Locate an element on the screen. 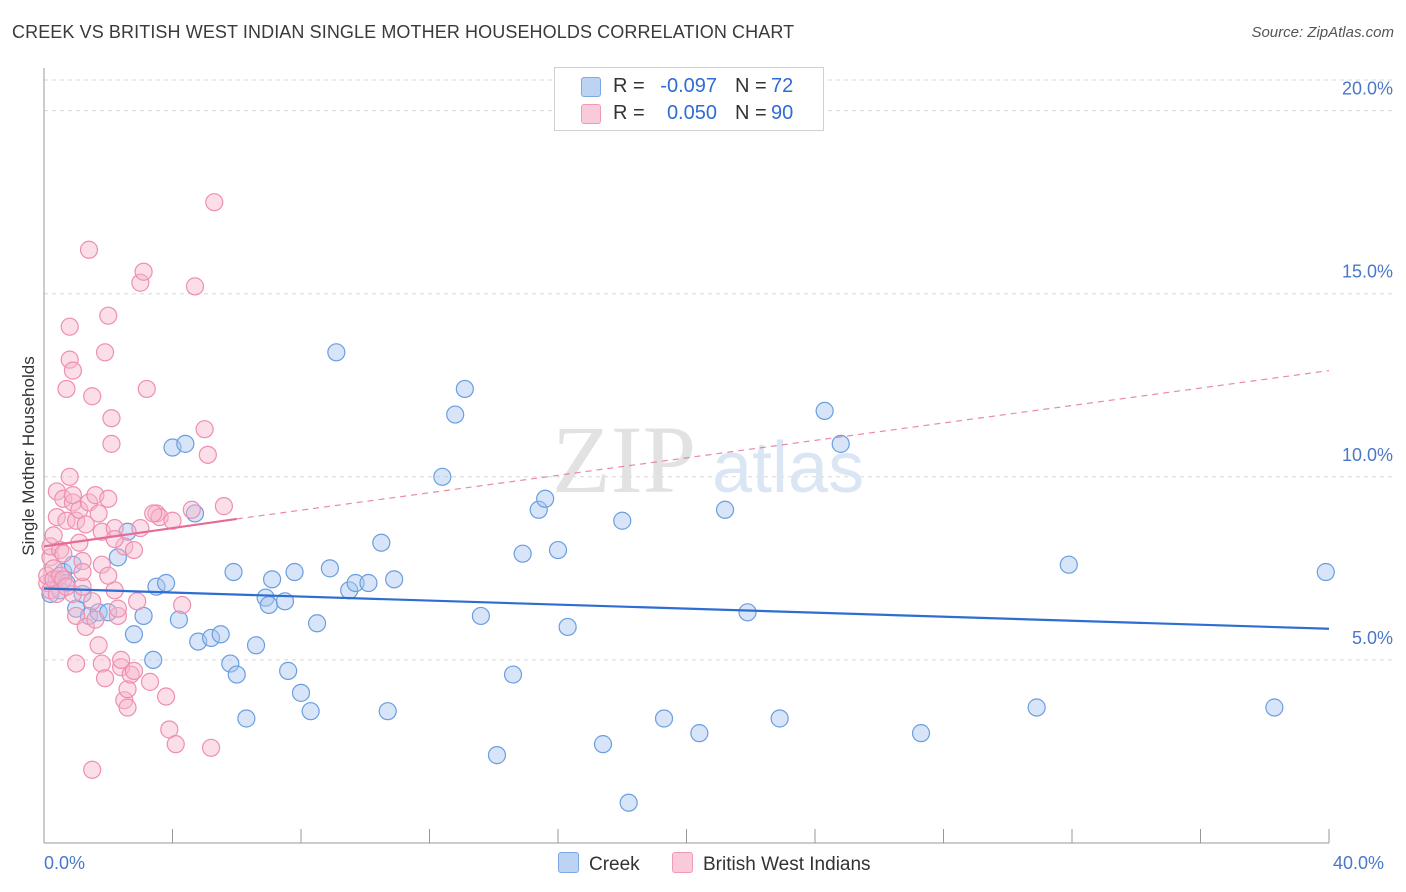 The height and width of the screenshot is (892, 1406). bottom-legend-creek: Creek is located at coordinates (599, 864).